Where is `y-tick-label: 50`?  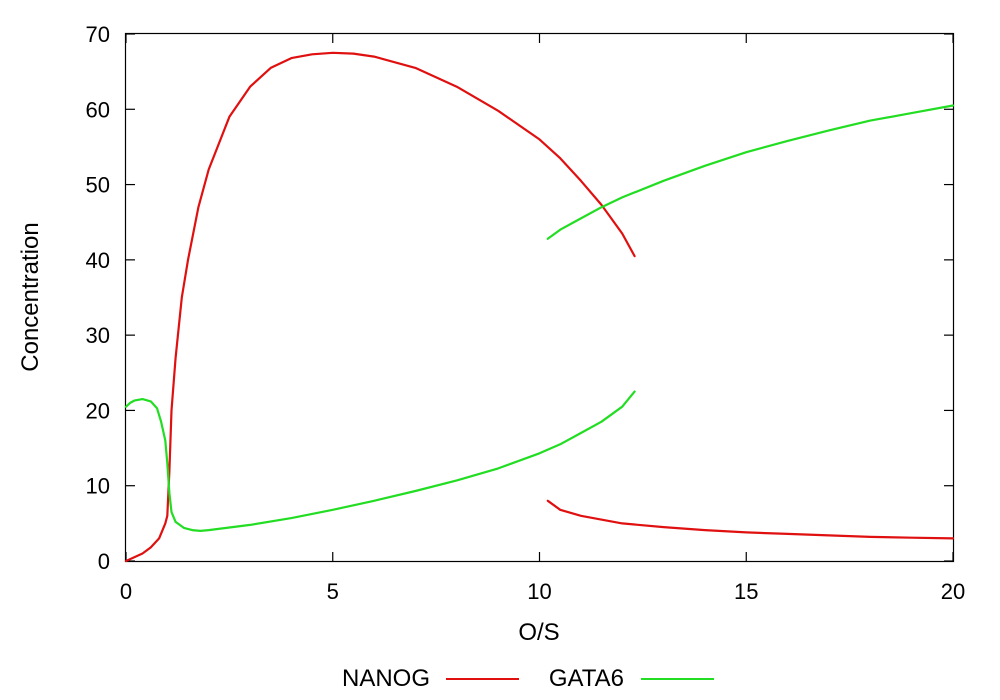 y-tick-label: 50 is located at coordinates (98, 185).